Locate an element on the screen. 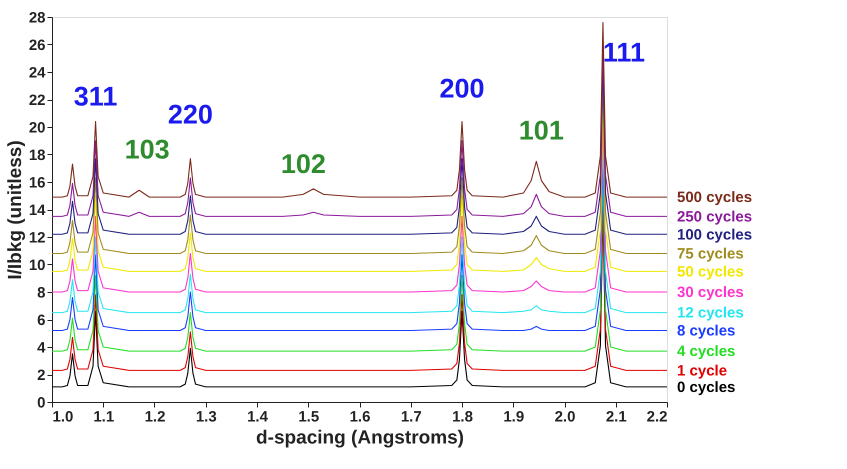  y-tick-label: 12 is located at coordinates (37, 238).